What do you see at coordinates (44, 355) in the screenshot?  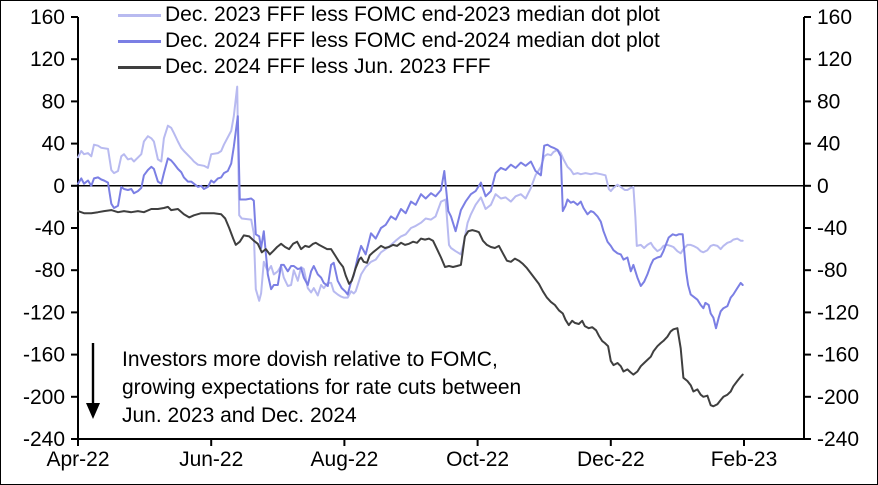 I see `y-axis-tick-label-left: -160` at bounding box center [44, 355].